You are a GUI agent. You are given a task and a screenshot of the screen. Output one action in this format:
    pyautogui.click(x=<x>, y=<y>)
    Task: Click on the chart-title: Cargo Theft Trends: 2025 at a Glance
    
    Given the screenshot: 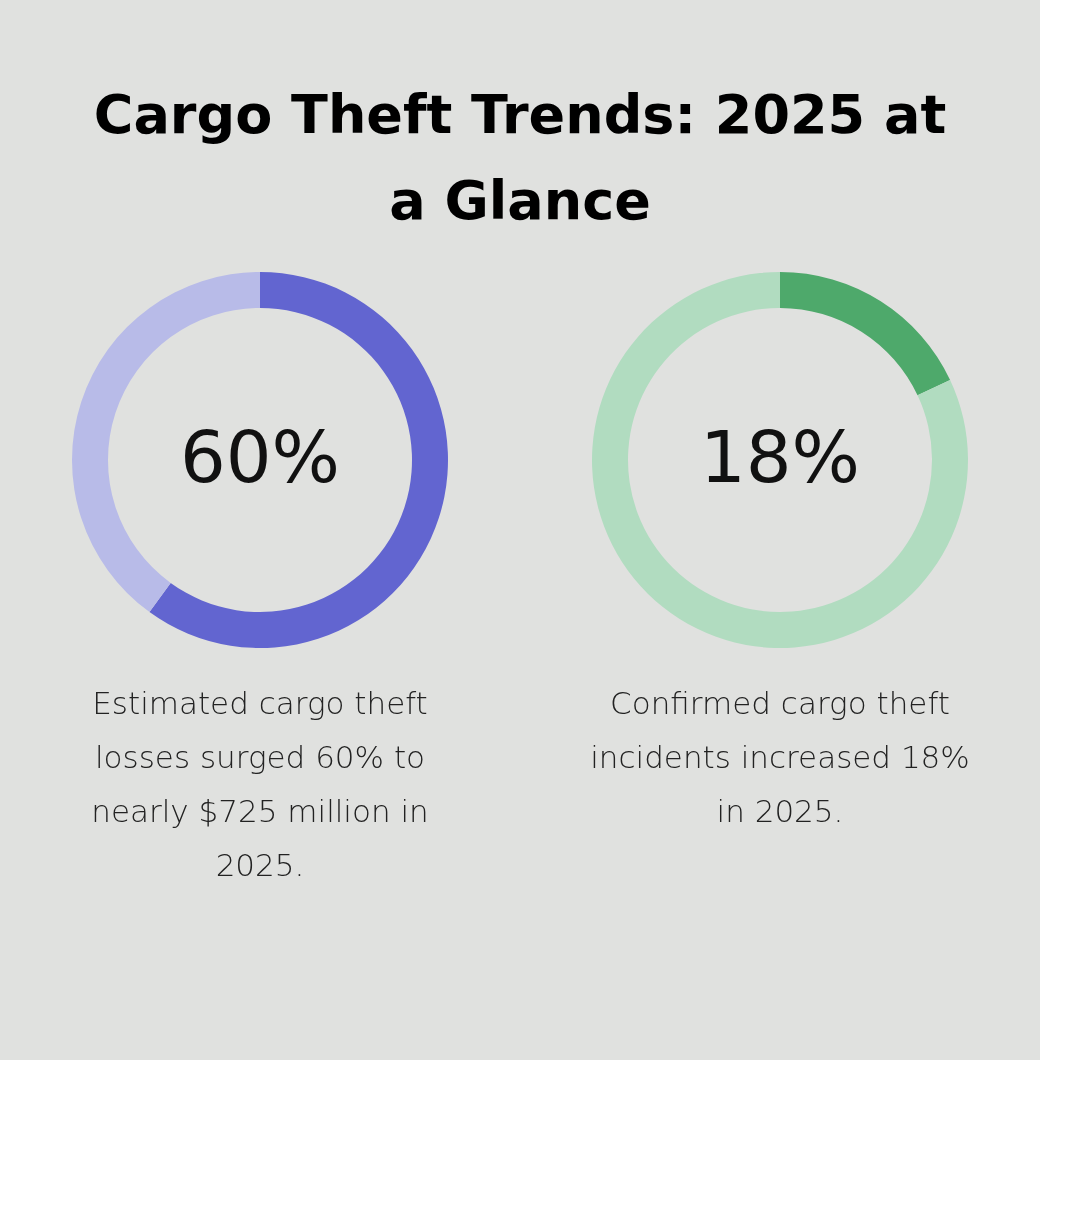 What is the action you would take?
    pyautogui.click(x=520, y=157)
    